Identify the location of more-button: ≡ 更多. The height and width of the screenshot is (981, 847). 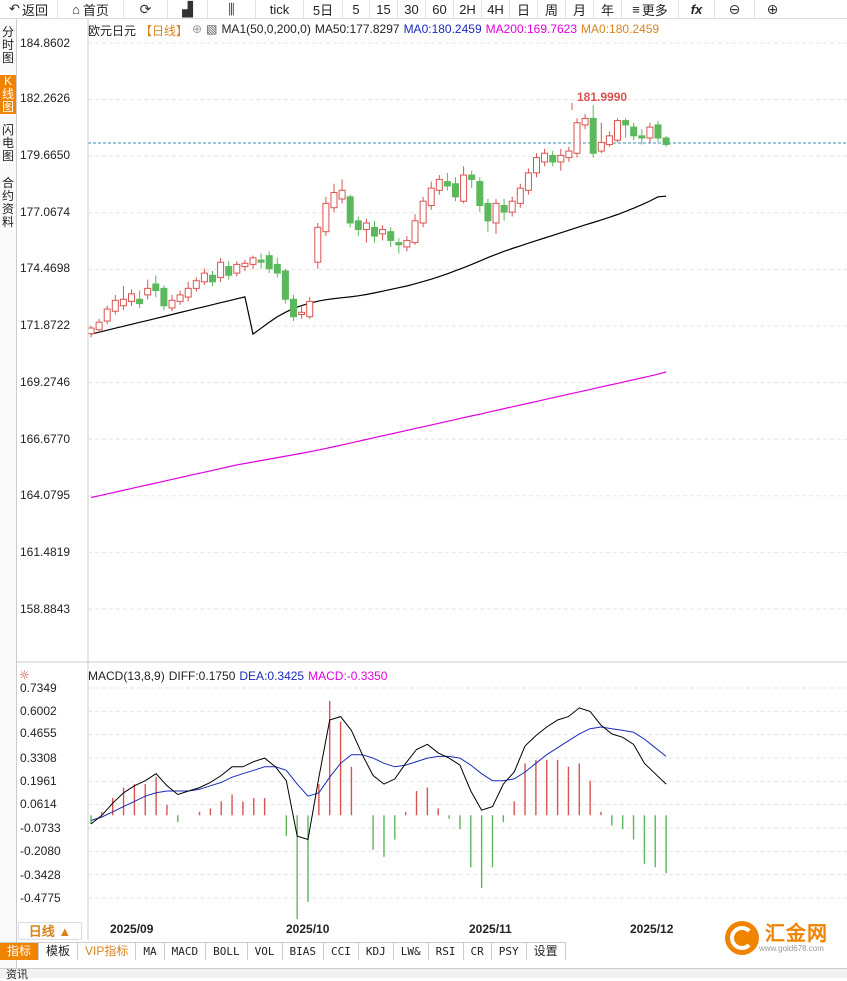
(650, 9).